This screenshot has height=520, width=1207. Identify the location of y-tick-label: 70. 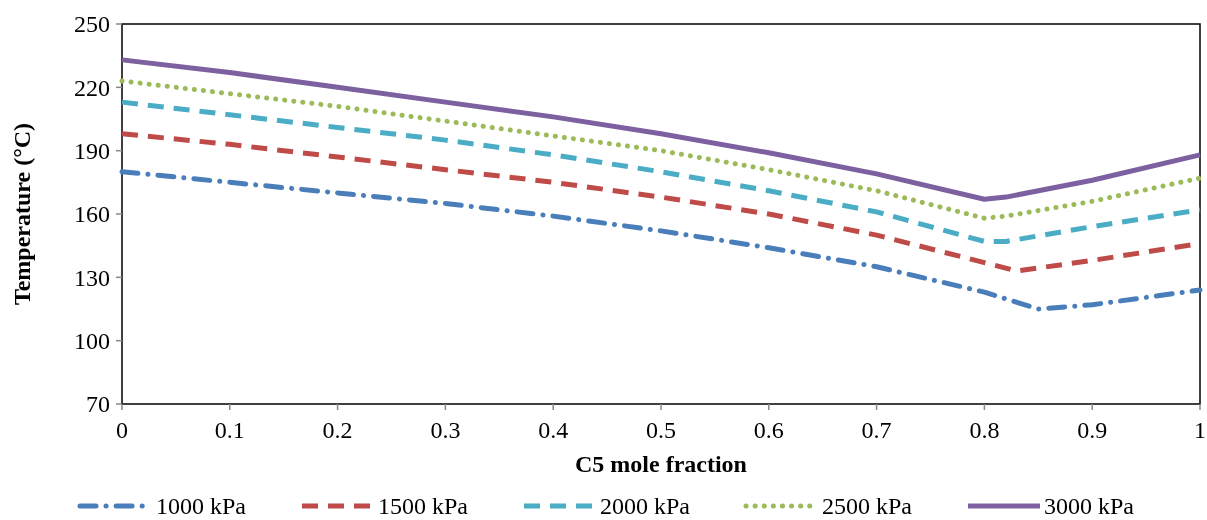
(98, 404).